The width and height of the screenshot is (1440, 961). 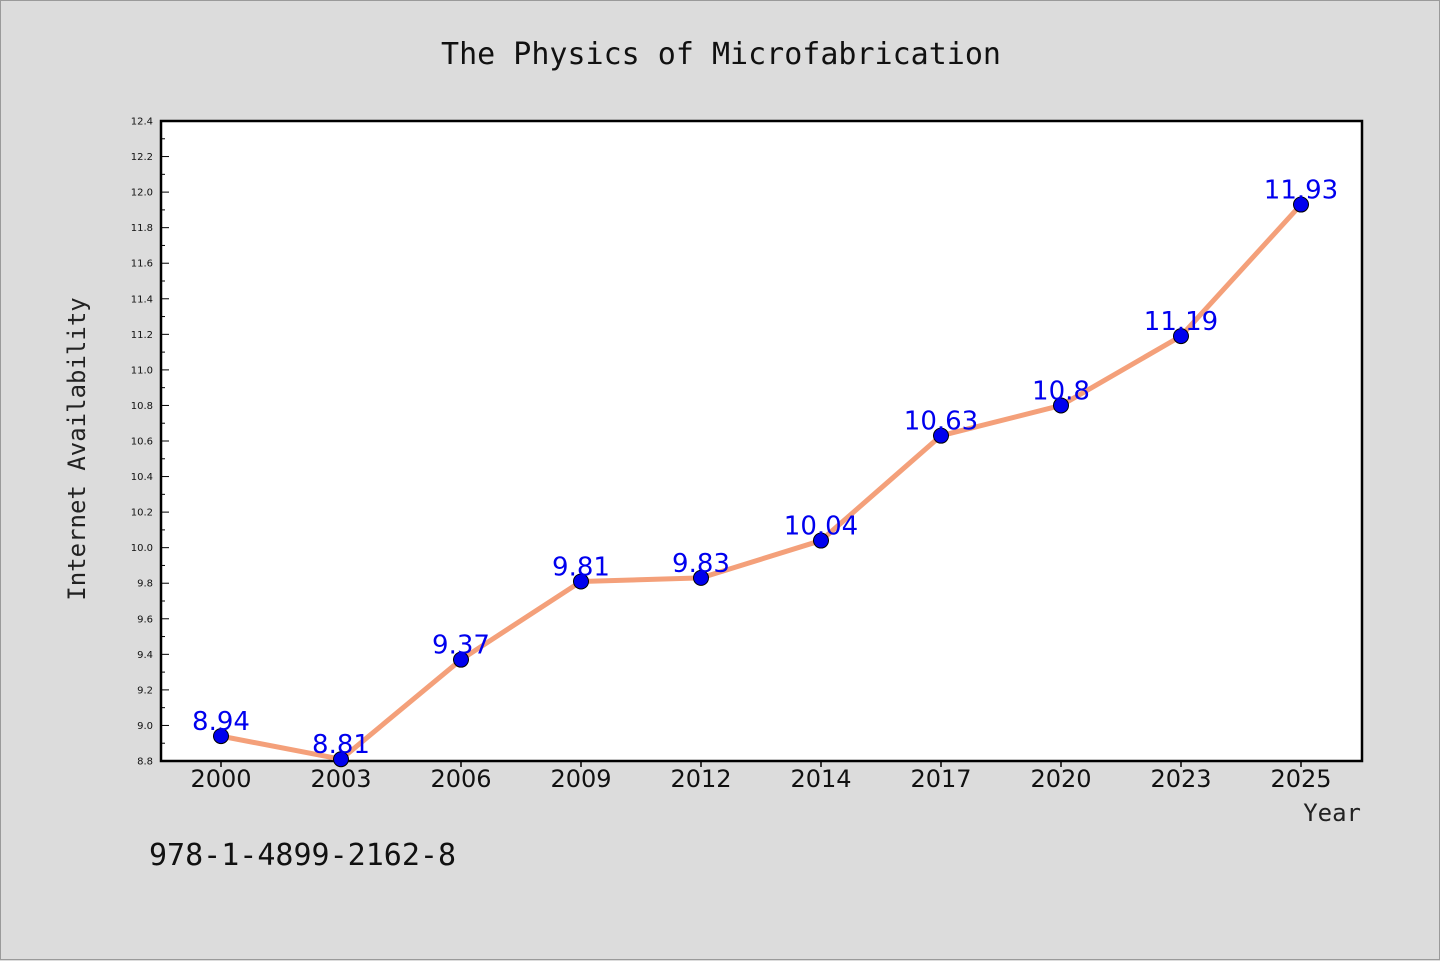 What do you see at coordinates (142, 513) in the screenshot?
I see `y-tick-label: 10.2` at bounding box center [142, 513].